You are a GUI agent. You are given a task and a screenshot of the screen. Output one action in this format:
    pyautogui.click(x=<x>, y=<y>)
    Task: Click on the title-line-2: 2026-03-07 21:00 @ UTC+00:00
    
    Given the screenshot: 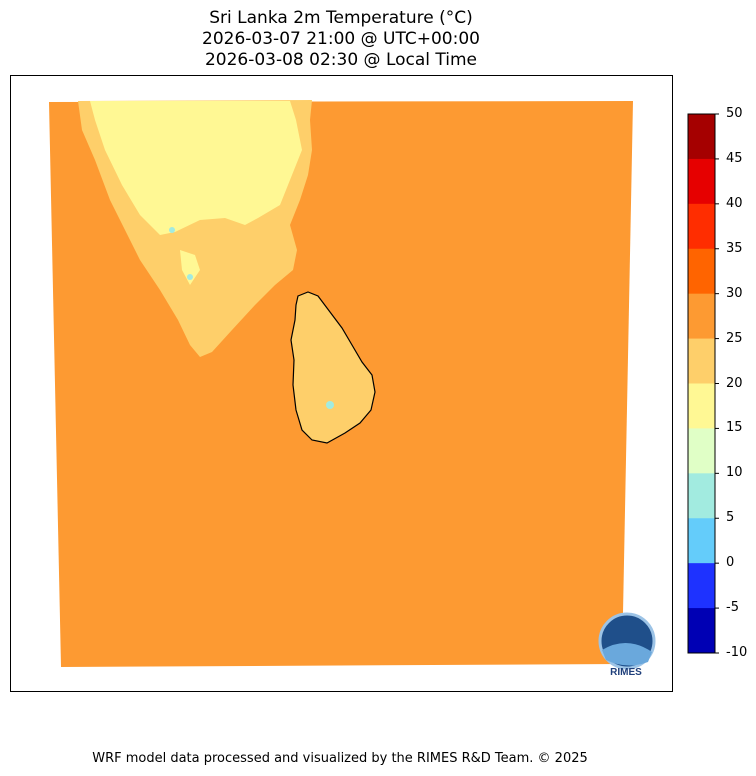 What is the action you would take?
    pyautogui.click(x=341, y=39)
    